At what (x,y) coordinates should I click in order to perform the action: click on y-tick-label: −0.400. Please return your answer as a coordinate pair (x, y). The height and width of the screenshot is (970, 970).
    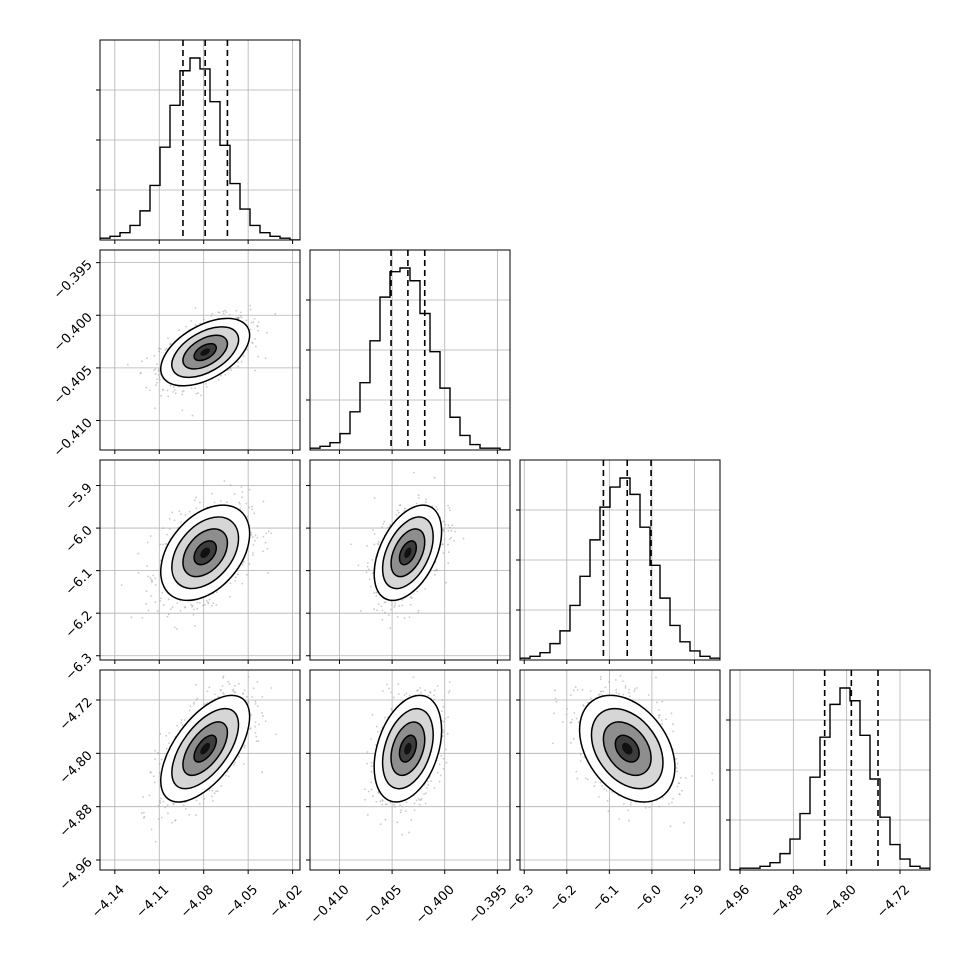
    Looking at the image, I should click on (73, 332).